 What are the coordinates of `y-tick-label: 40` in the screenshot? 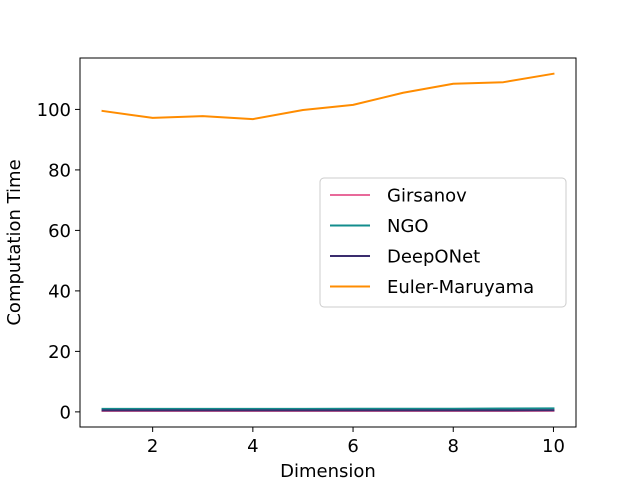 It's located at (59, 291).